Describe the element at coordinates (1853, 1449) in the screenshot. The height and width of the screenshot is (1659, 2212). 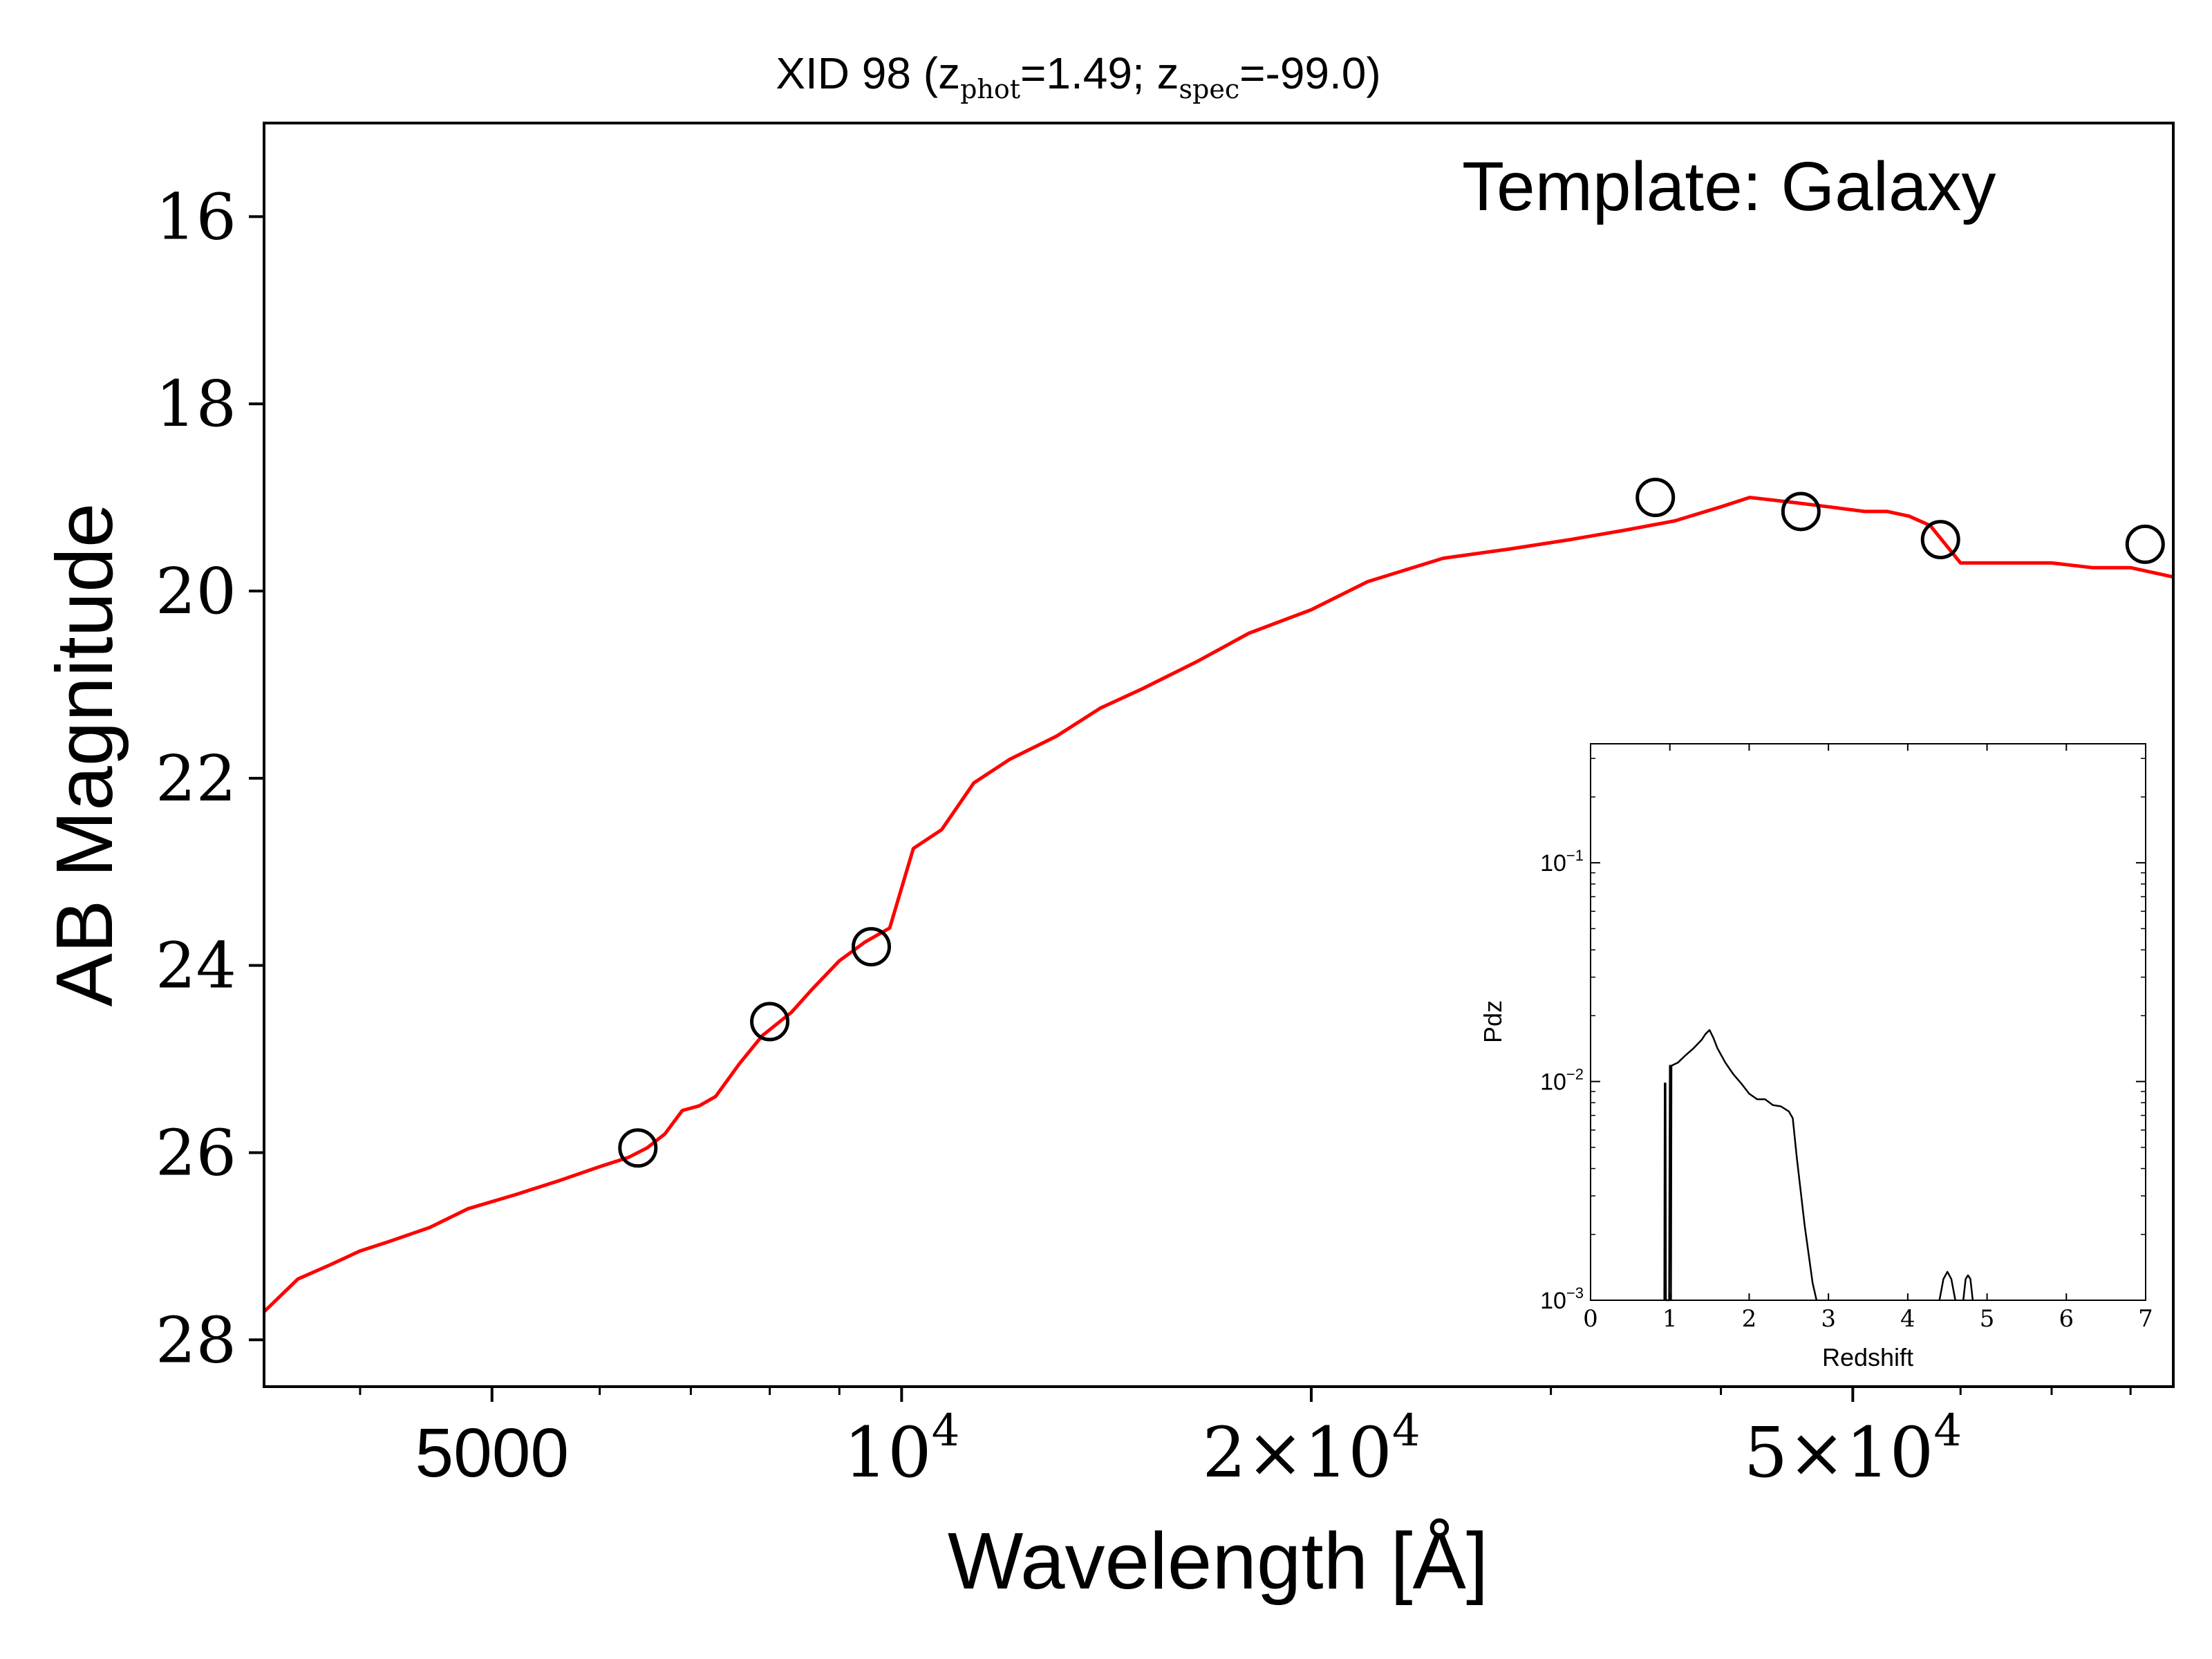
I see `x-tick-label: 5×10⁴` at that location.